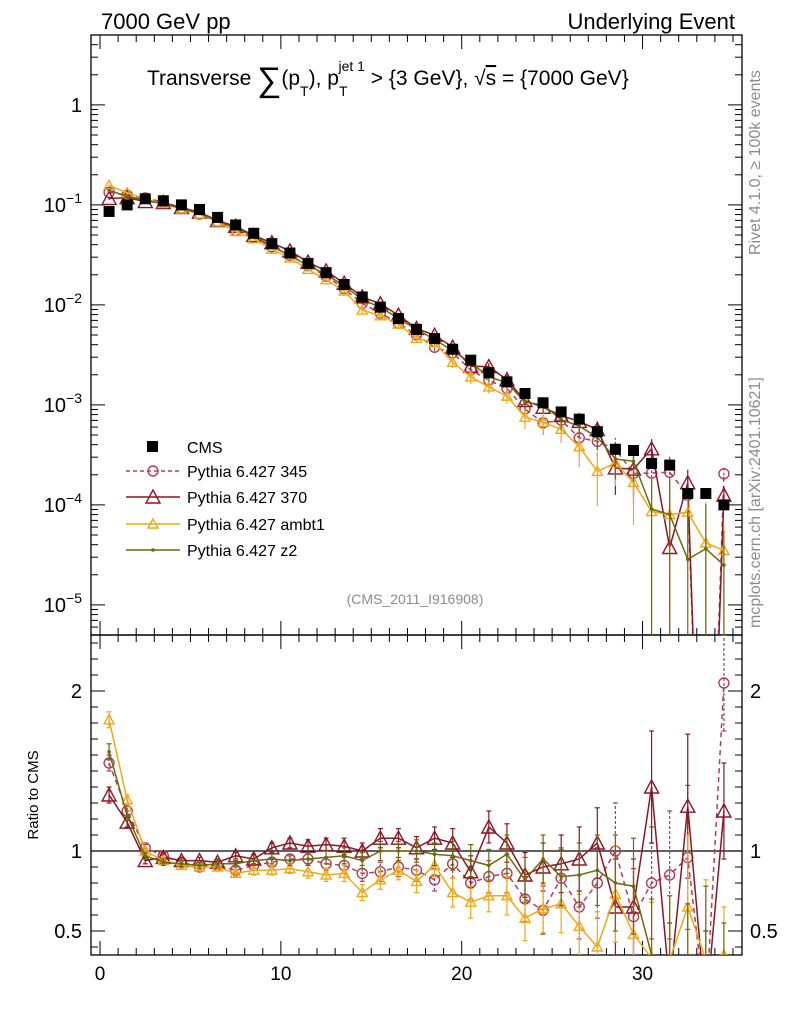  Describe the element at coordinates (491, 78) in the screenshot. I see `title-s: s` at that location.